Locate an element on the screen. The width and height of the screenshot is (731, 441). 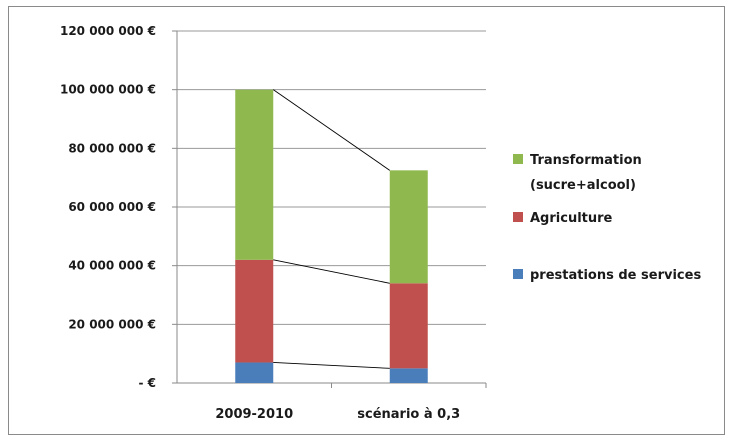
legend-label: (sucre+alcool) is located at coordinates (583, 185).